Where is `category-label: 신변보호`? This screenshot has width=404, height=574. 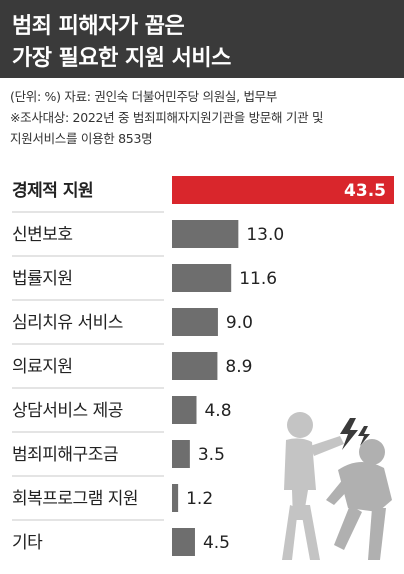 category-label: 신변보호 is located at coordinates (42, 235).